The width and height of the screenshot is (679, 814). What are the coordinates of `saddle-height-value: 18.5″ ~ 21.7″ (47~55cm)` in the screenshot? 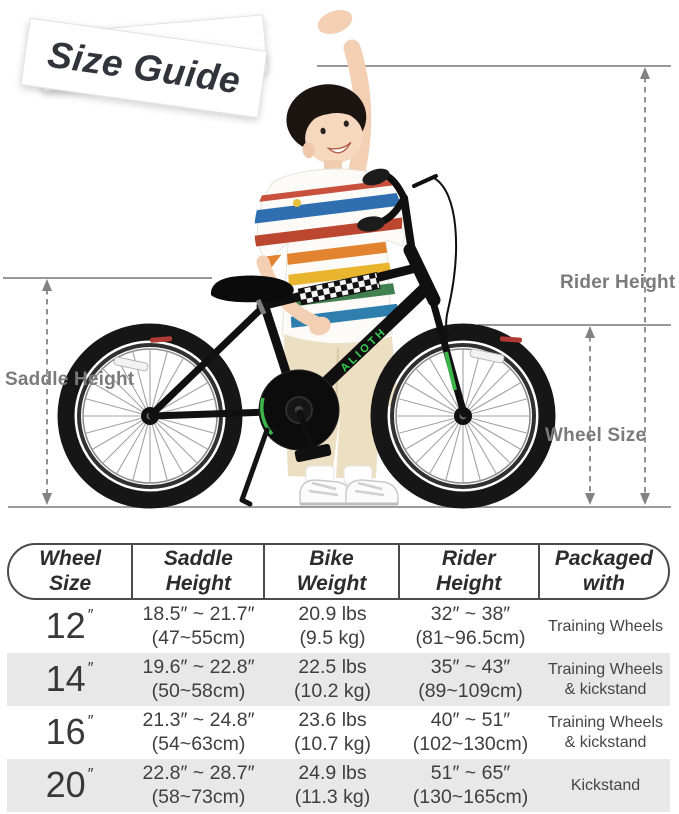 It's located at (198, 625).